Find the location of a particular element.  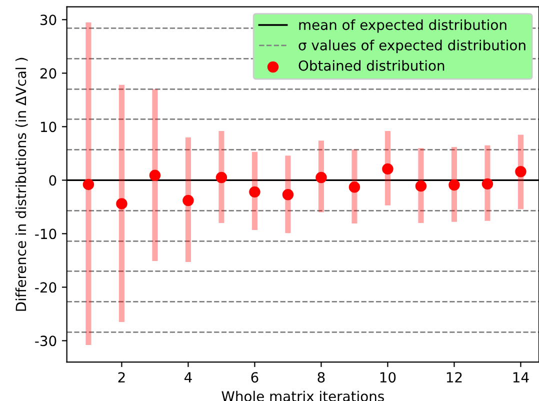

legend-label: Obtained distribution is located at coordinates (371, 65).